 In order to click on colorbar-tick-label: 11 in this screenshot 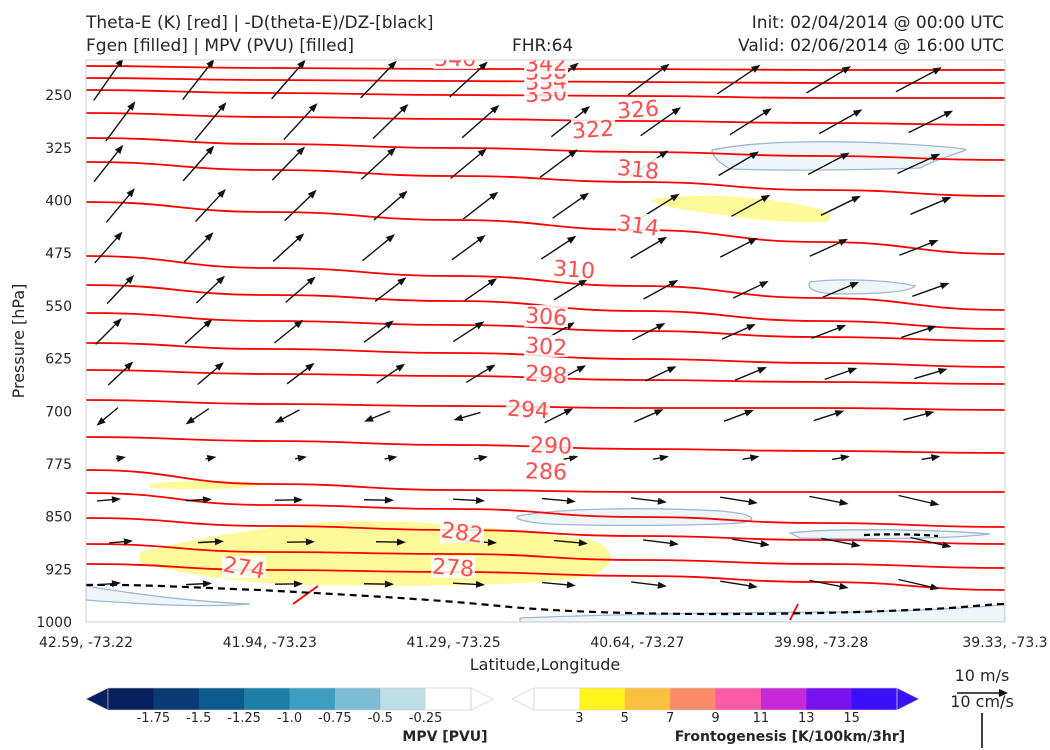, I will do `click(761, 718)`.